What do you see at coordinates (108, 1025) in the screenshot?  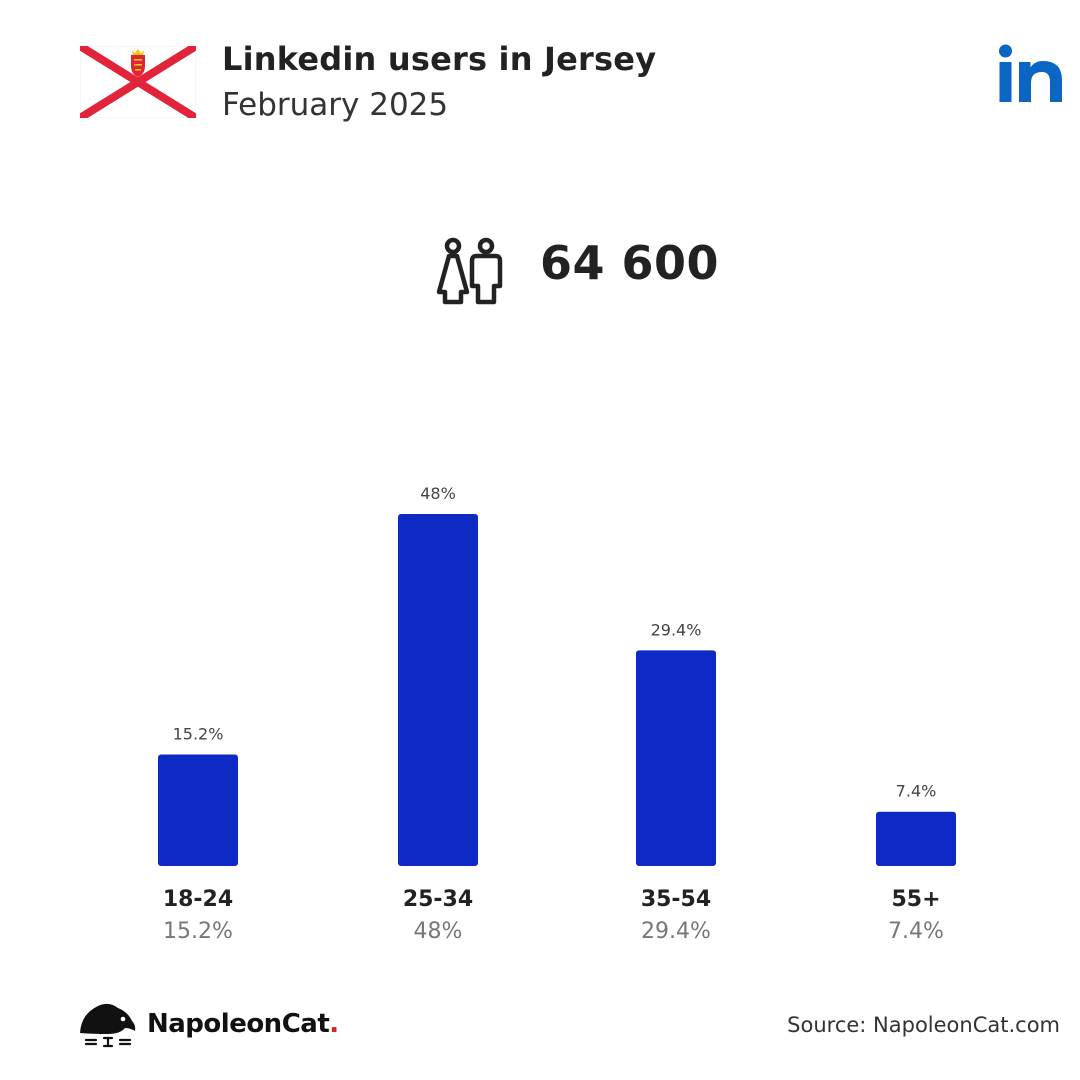 I see `napoleoncat-logo-icon` at bounding box center [108, 1025].